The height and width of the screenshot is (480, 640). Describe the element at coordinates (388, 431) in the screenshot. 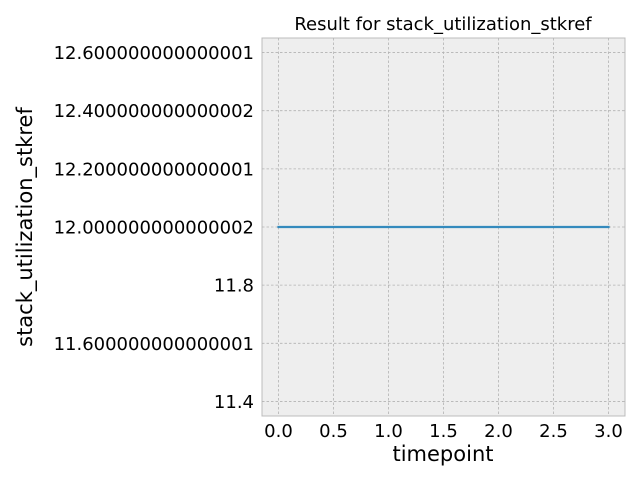

I see `x-tick-label: 1.0` at that location.